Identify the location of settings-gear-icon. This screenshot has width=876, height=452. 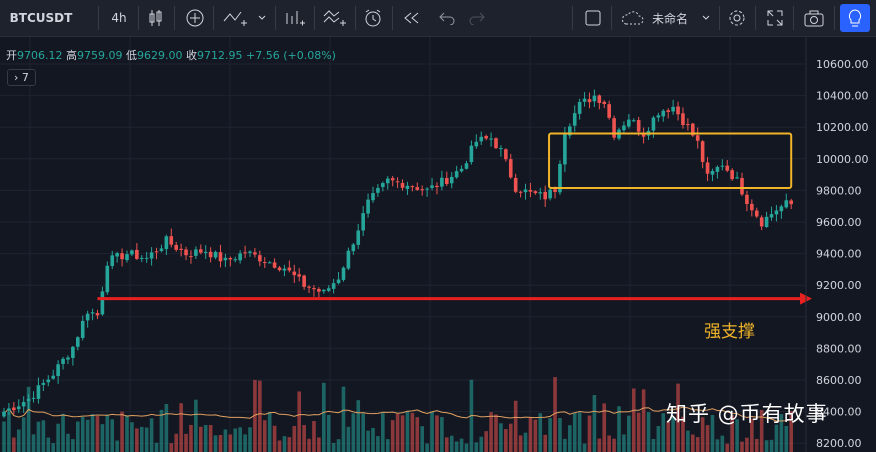
(737, 18).